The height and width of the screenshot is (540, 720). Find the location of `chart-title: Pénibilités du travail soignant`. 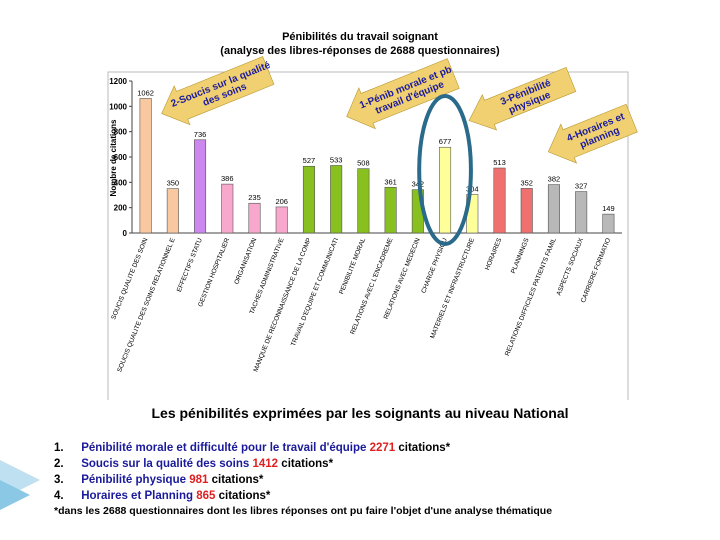

chart-title: Pénibilités du travail soignant is located at coordinates (360, 37).